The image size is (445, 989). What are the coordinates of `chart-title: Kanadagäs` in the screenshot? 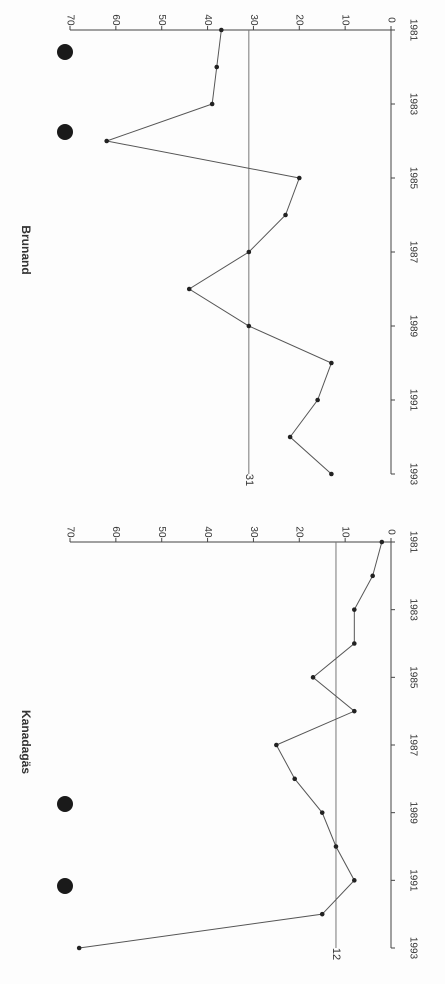 It's located at (26, 742).